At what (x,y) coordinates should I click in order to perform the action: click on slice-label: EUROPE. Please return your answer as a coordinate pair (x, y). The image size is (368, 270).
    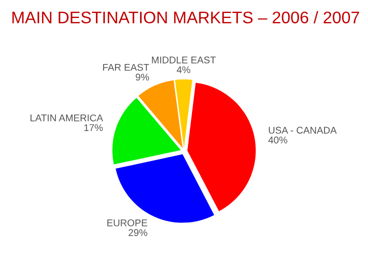
    Looking at the image, I should click on (127, 222).